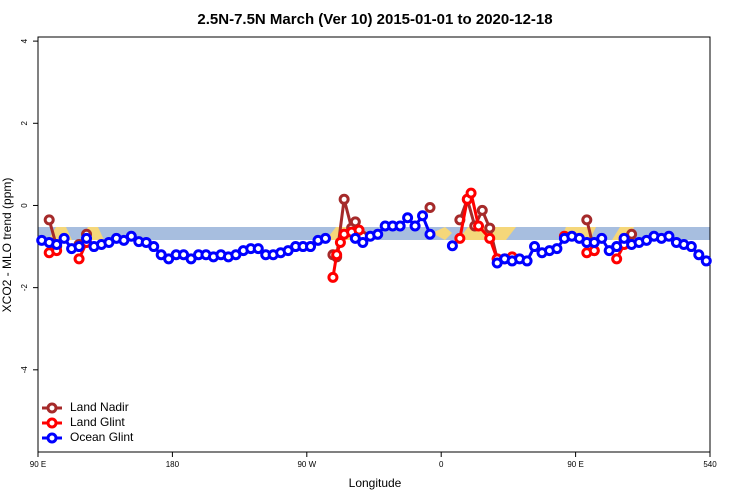  What do you see at coordinates (375, 483) in the screenshot?
I see `x-axis-label: Longitude` at bounding box center [375, 483].